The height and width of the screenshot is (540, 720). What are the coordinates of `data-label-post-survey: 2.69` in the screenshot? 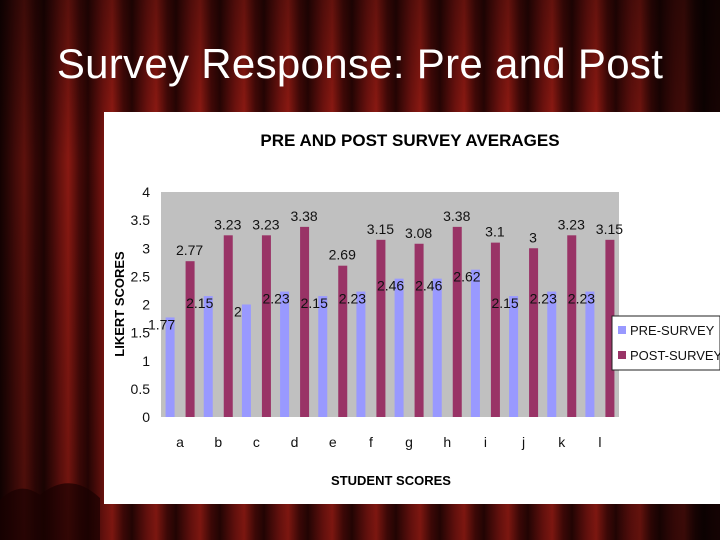 It's located at (342, 255).